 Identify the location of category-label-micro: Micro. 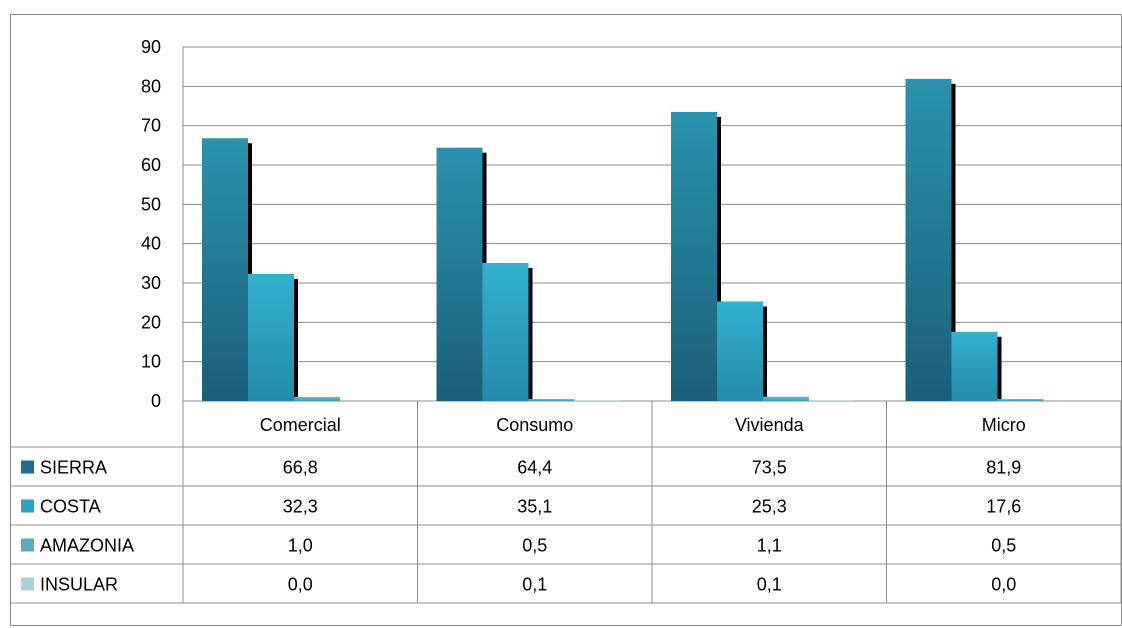
(1004, 425).